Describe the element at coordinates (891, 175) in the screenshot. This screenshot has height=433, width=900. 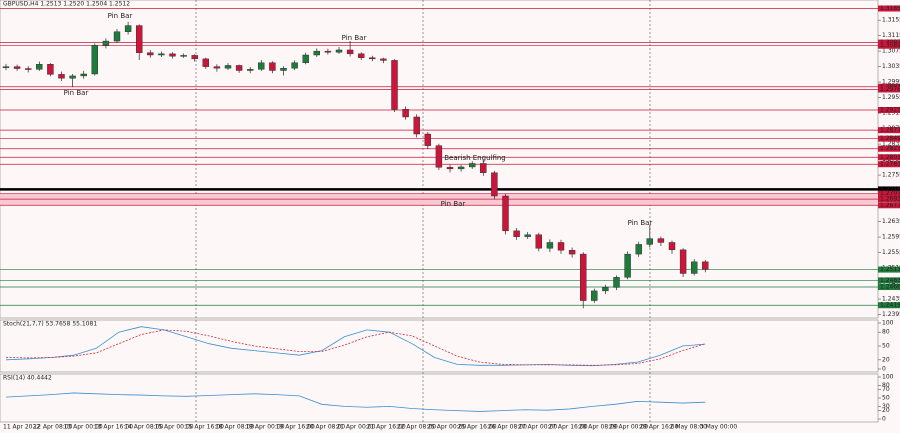
I see `y-tick-label: 1.2755` at that location.